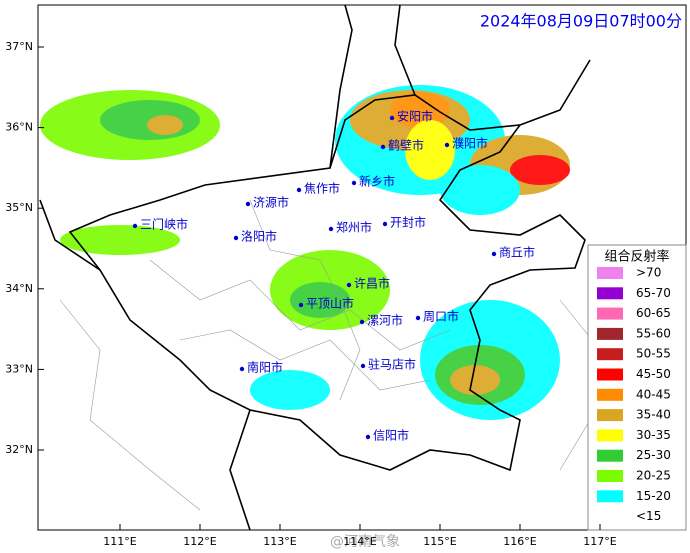 Image resolution: width=690 pixels, height=553 pixels. Describe the element at coordinates (199, 541) in the screenshot. I see `lon-label: 112°E` at that location.